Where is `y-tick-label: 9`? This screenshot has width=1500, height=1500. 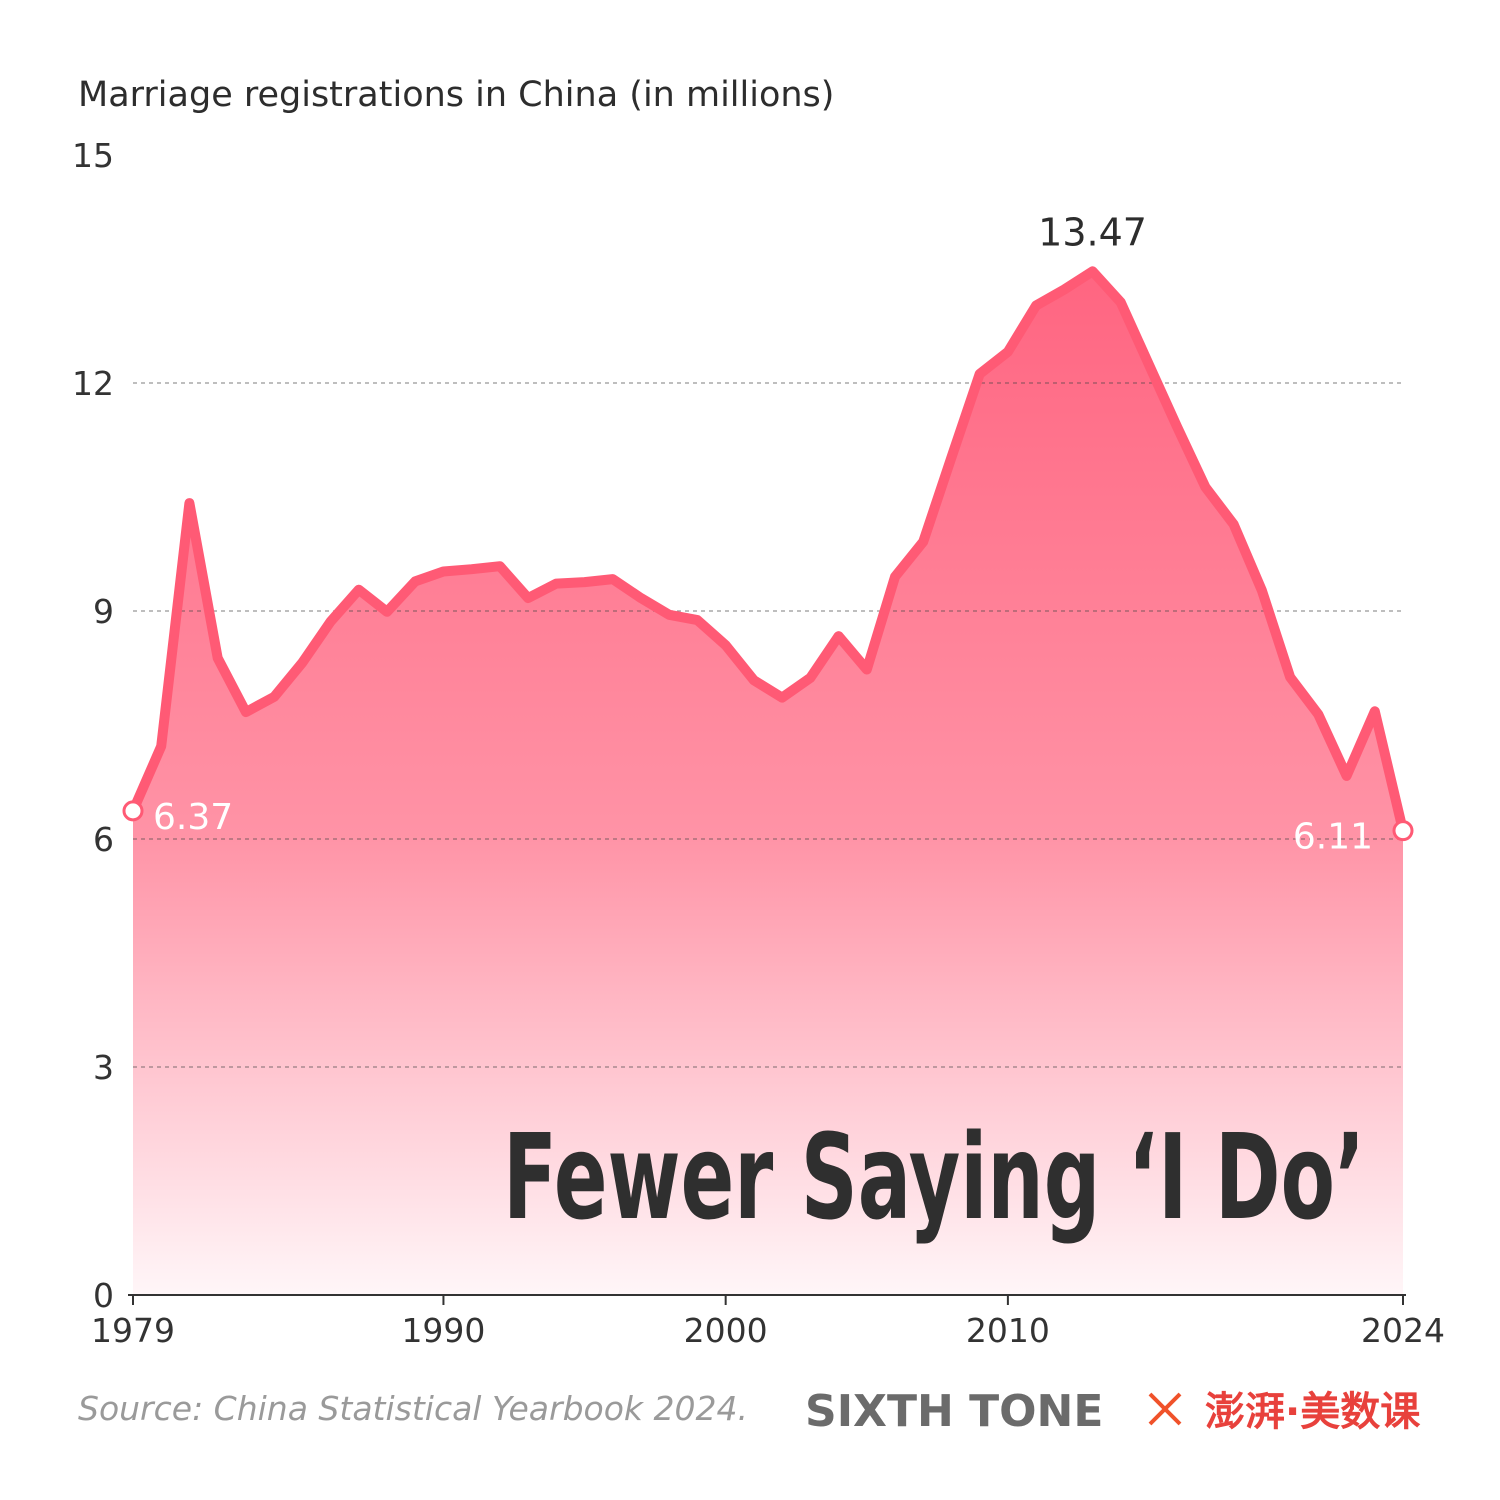
y-tick-label: 9 is located at coordinates (103, 611).